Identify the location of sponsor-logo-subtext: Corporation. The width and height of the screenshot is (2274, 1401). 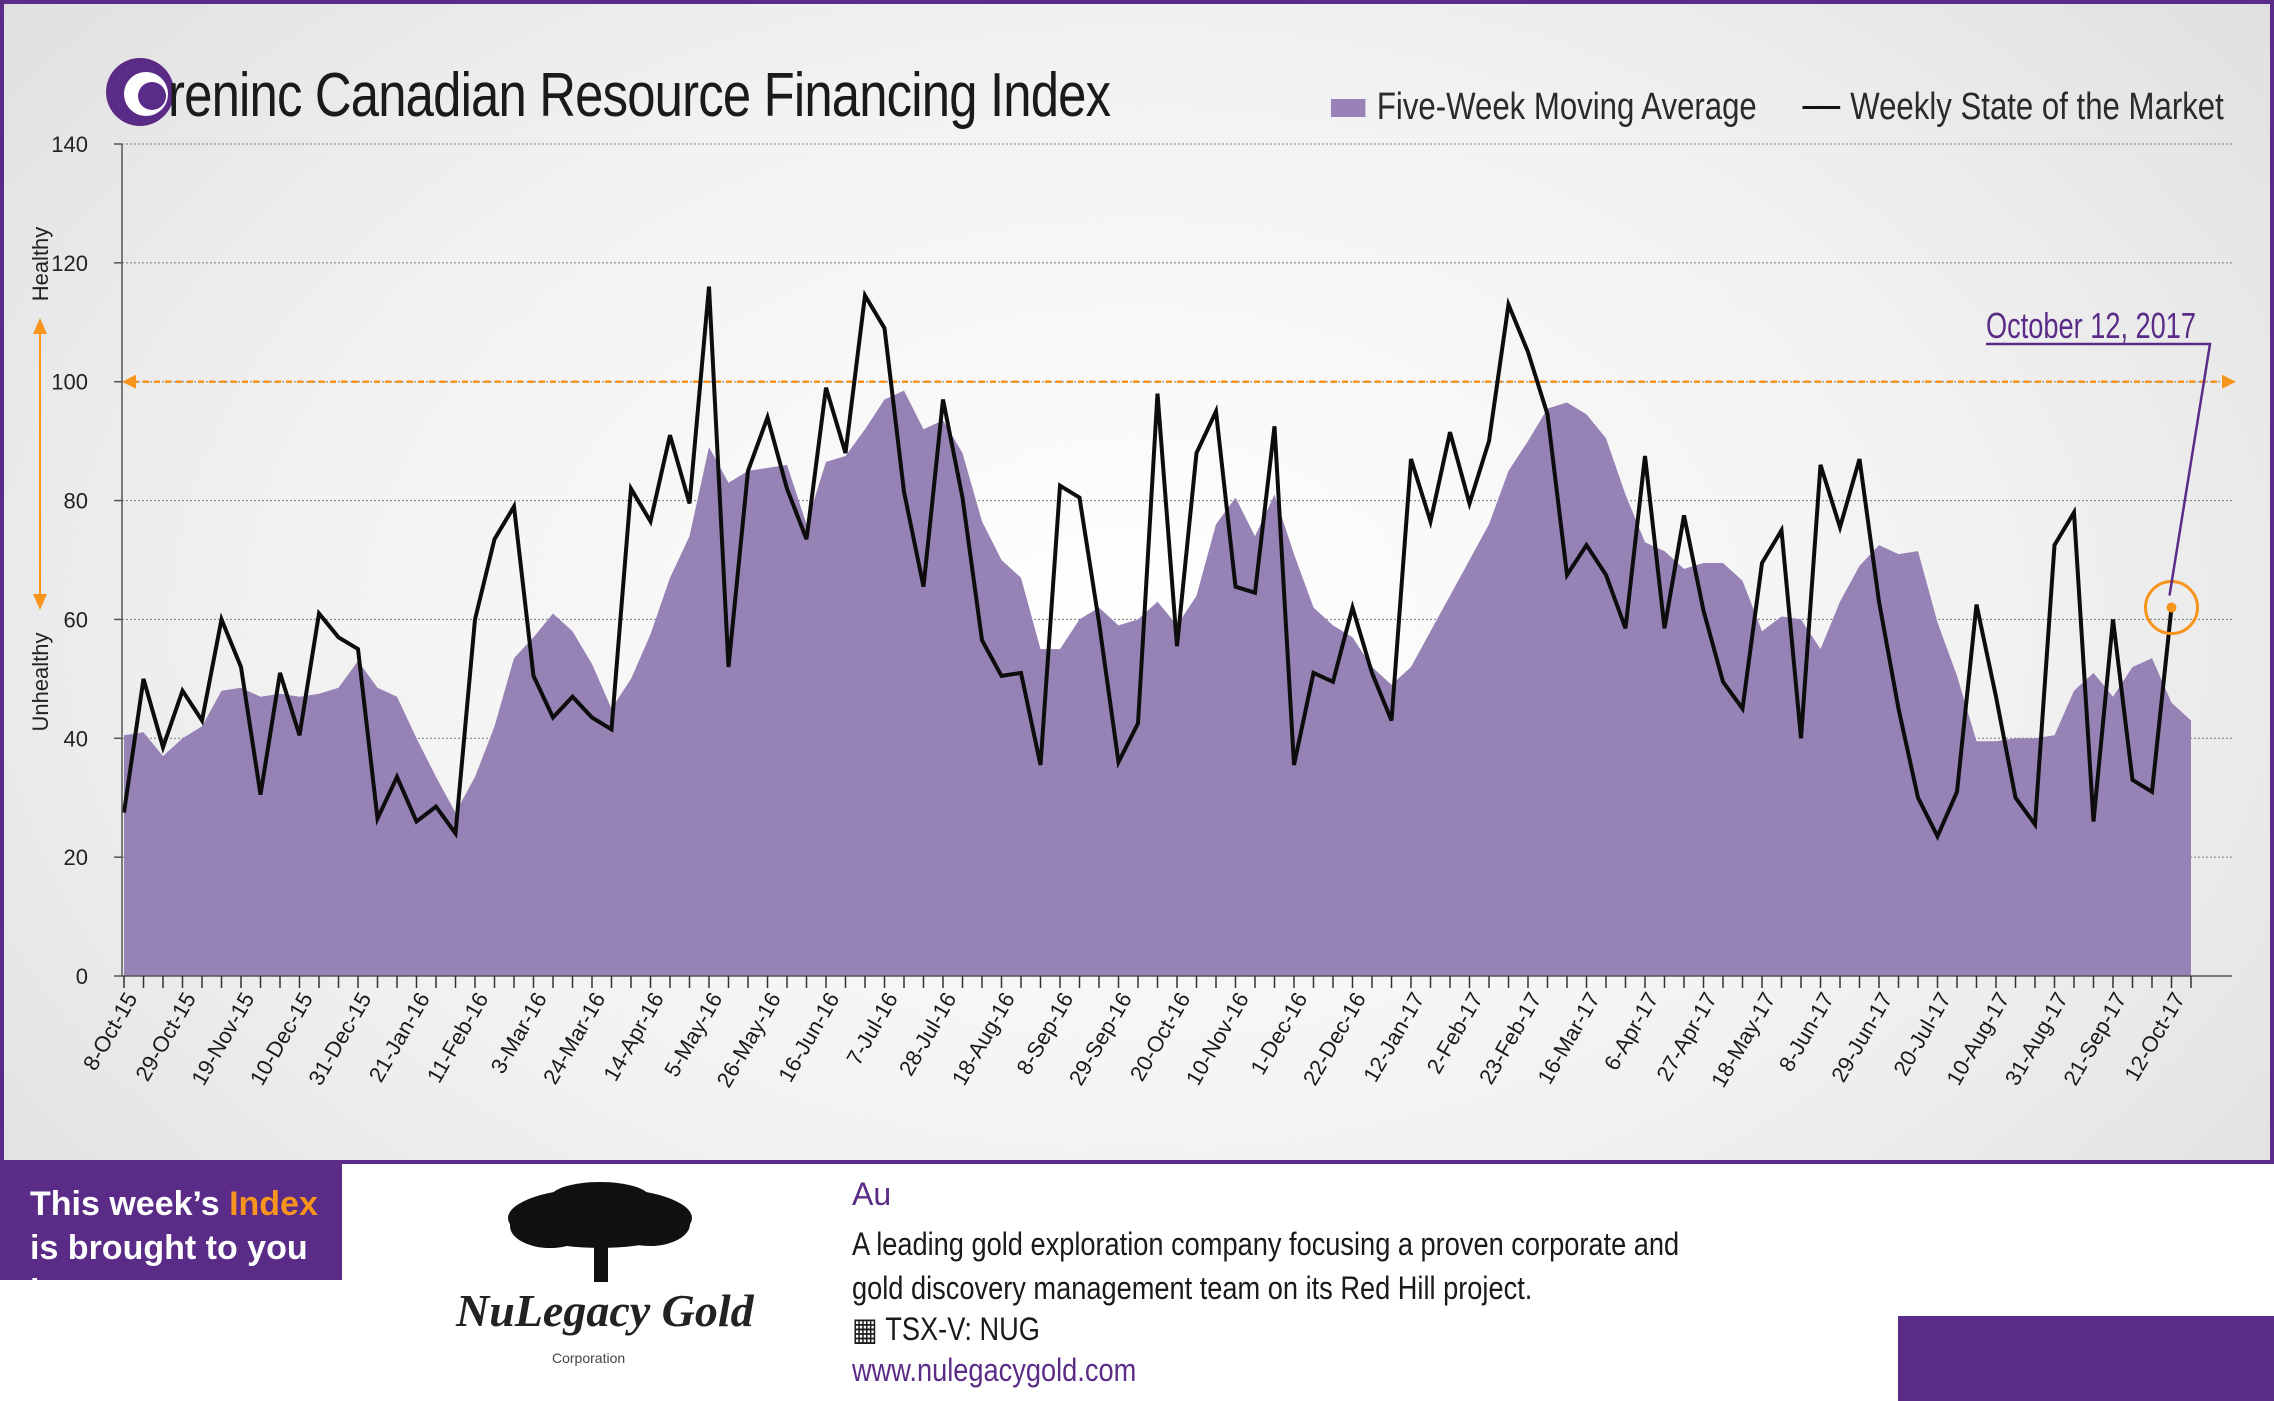
(589, 1358).